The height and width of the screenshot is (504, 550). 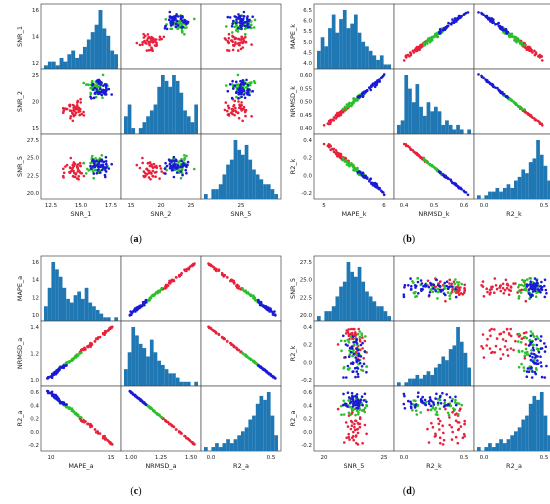 I want to click on y-tick-label: 16, so click(x=35, y=263).